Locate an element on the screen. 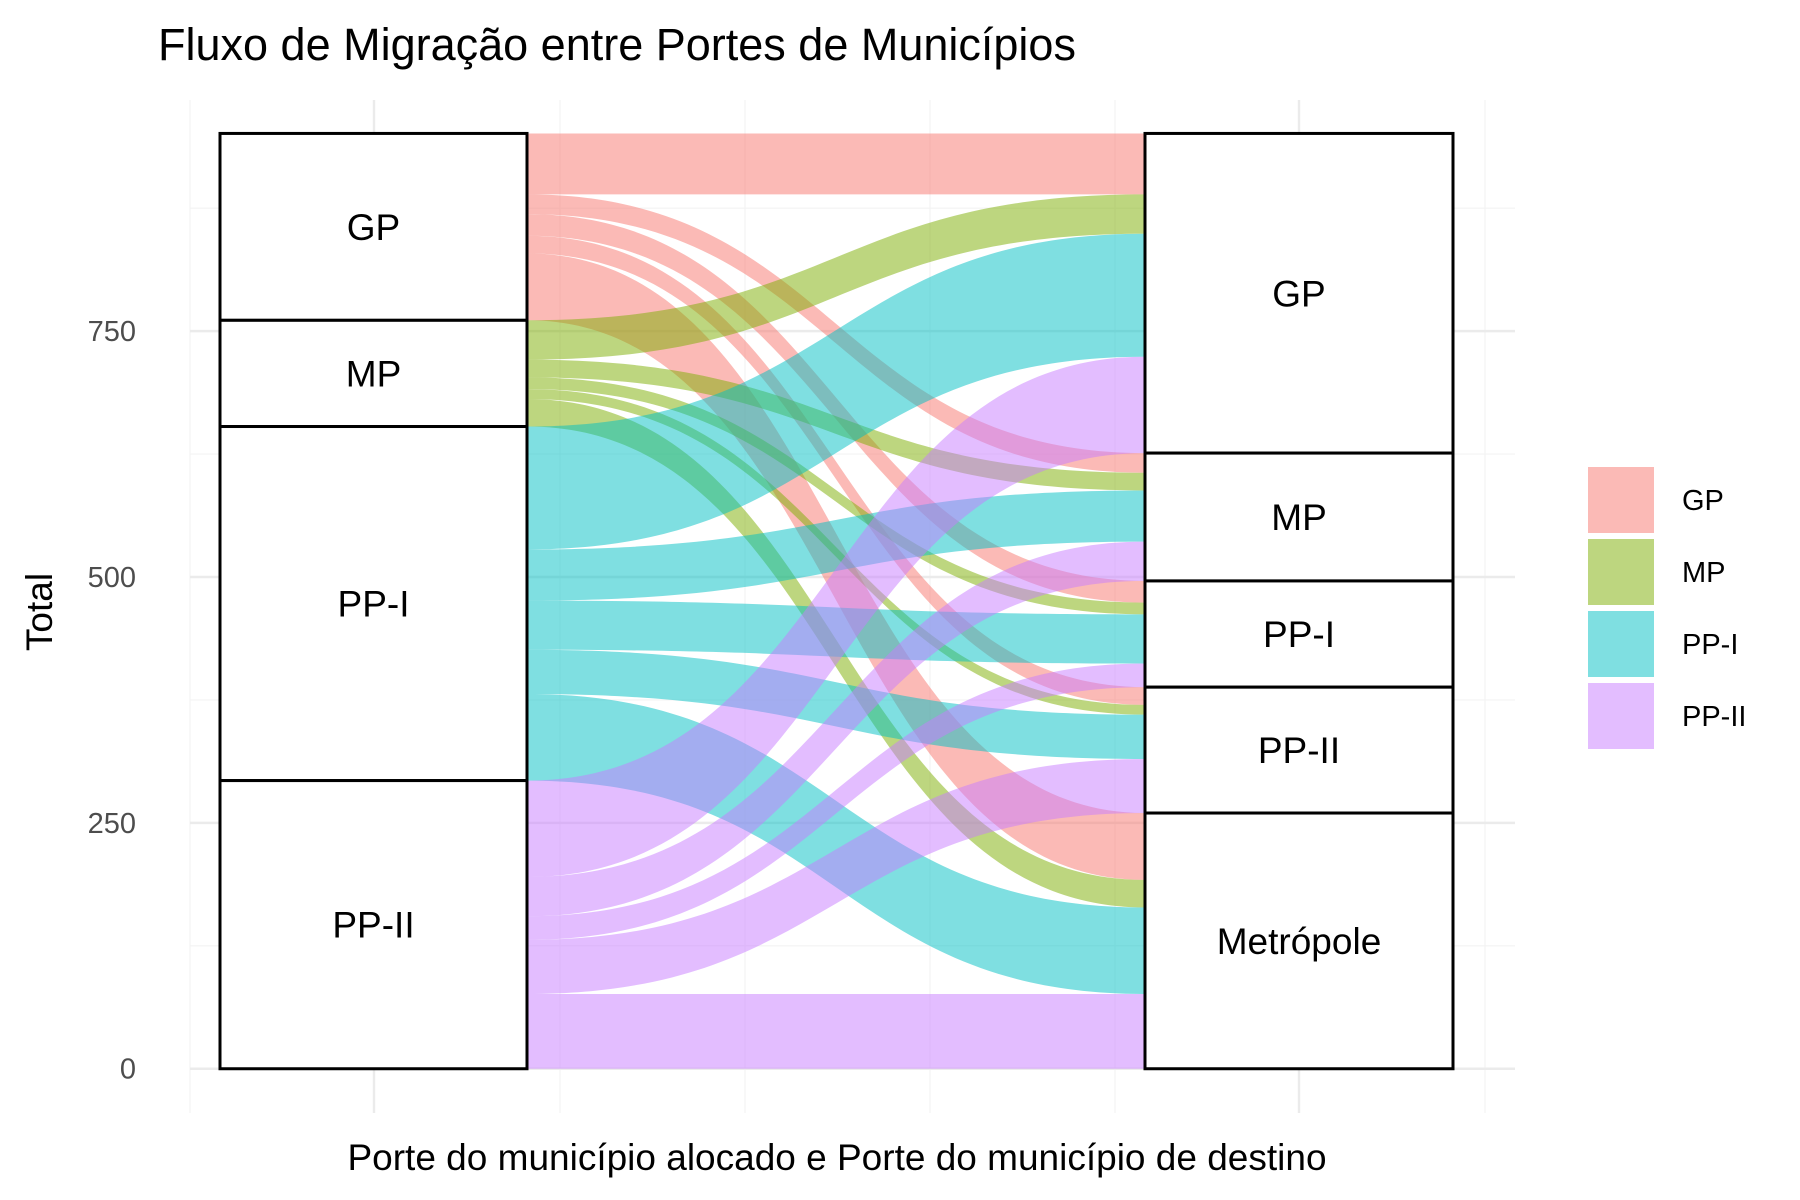 This screenshot has width=1800, height=1200. legend-label-gp: GP is located at coordinates (1703, 501).